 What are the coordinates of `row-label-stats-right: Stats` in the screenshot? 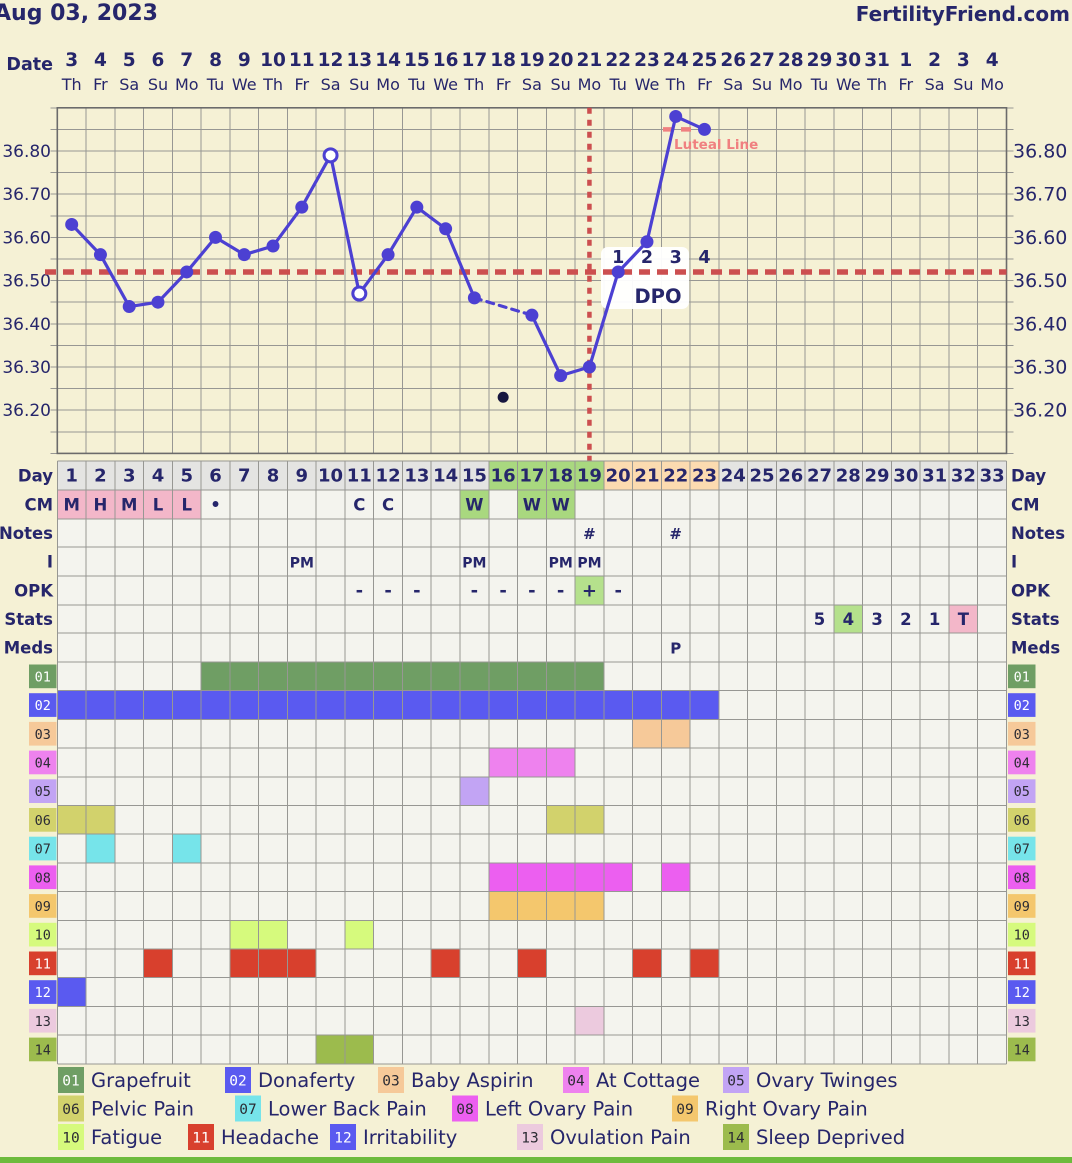 It's located at (1035, 619).